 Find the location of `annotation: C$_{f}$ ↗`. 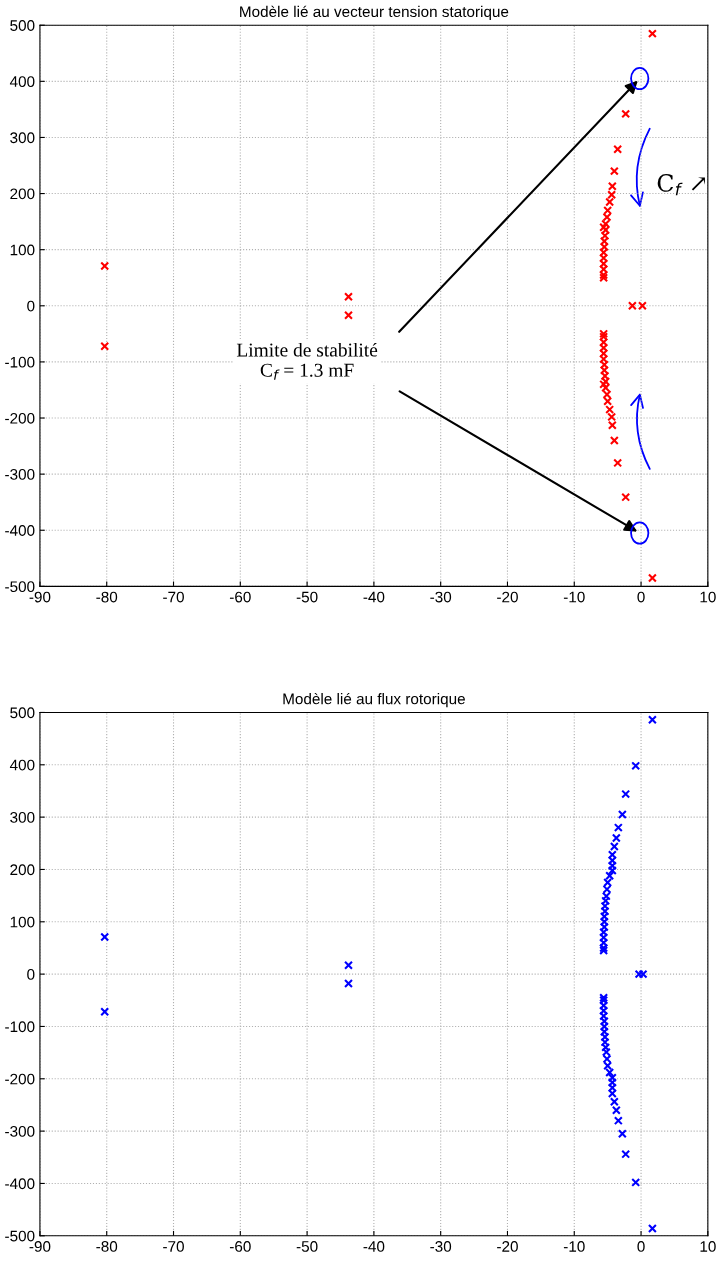

annotation: C$_{f}$ ↗ is located at coordinates (681, 184).